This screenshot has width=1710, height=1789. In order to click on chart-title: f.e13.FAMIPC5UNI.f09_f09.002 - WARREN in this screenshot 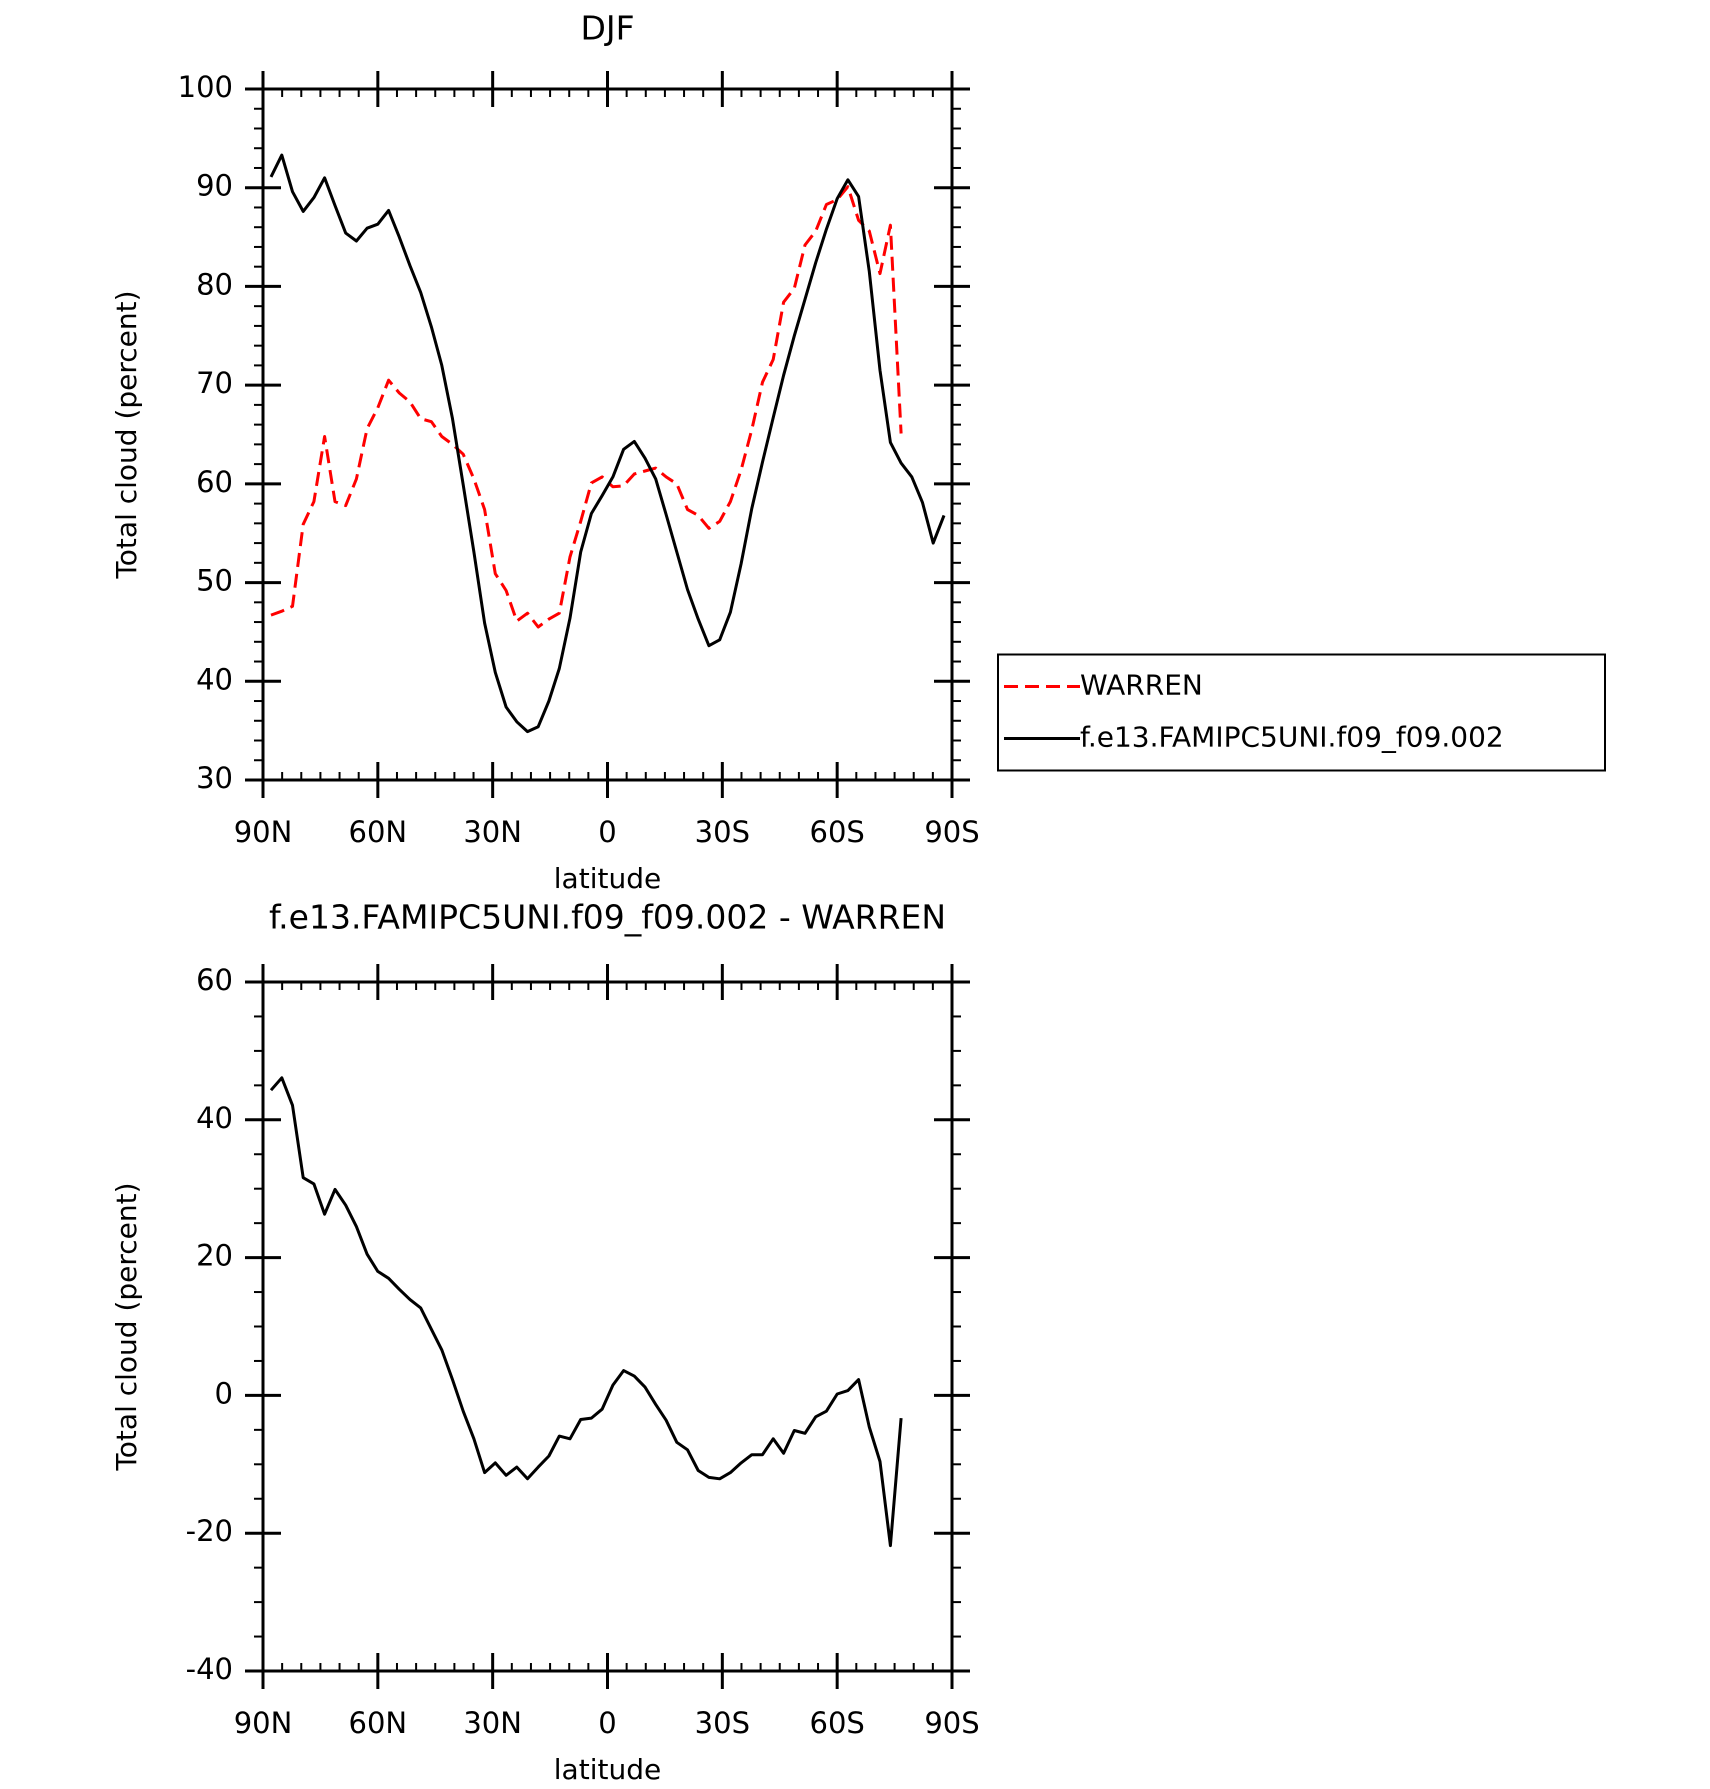, I will do `click(607, 917)`.